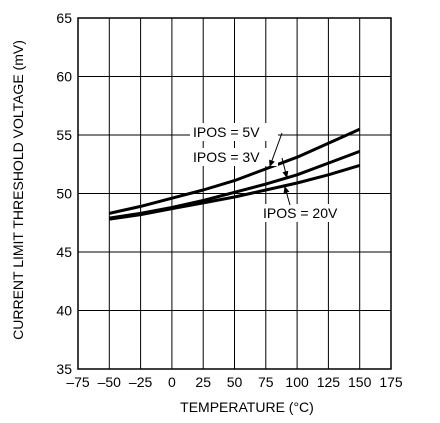 This screenshot has height=423, width=440. What do you see at coordinates (64, 194) in the screenshot?
I see `y-tick-label: 50` at bounding box center [64, 194].